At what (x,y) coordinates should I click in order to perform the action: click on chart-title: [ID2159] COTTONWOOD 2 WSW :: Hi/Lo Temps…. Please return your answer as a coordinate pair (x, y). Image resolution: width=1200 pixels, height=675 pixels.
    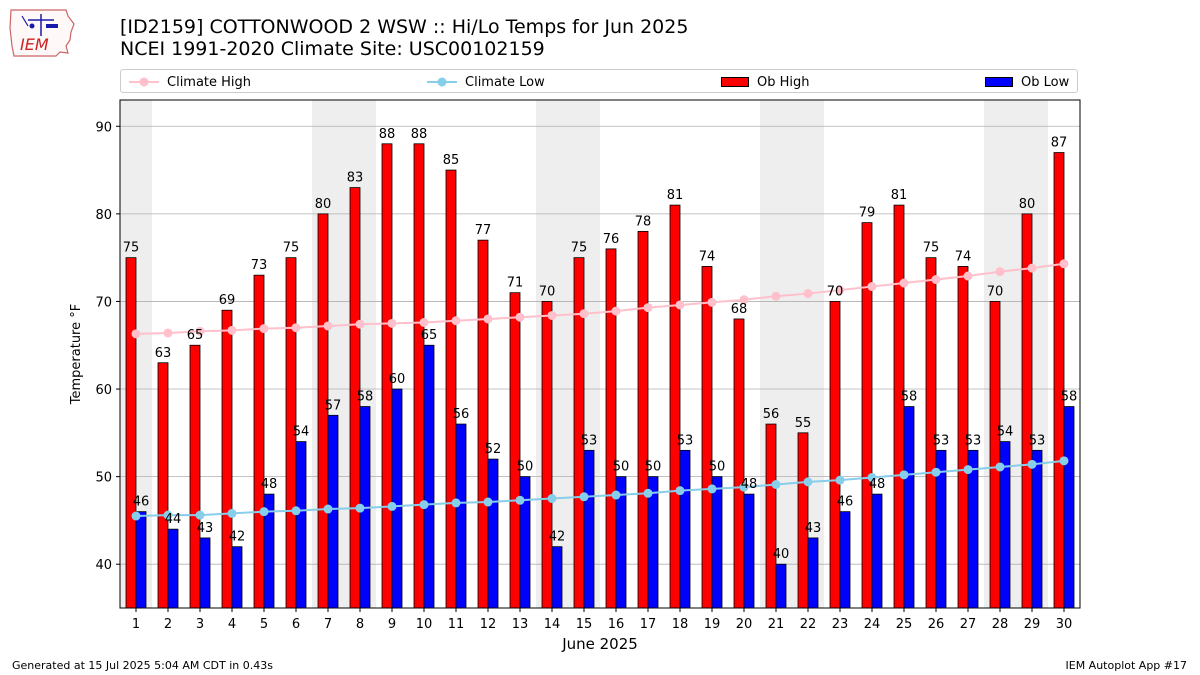
    Looking at the image, I should click on (404, 38).